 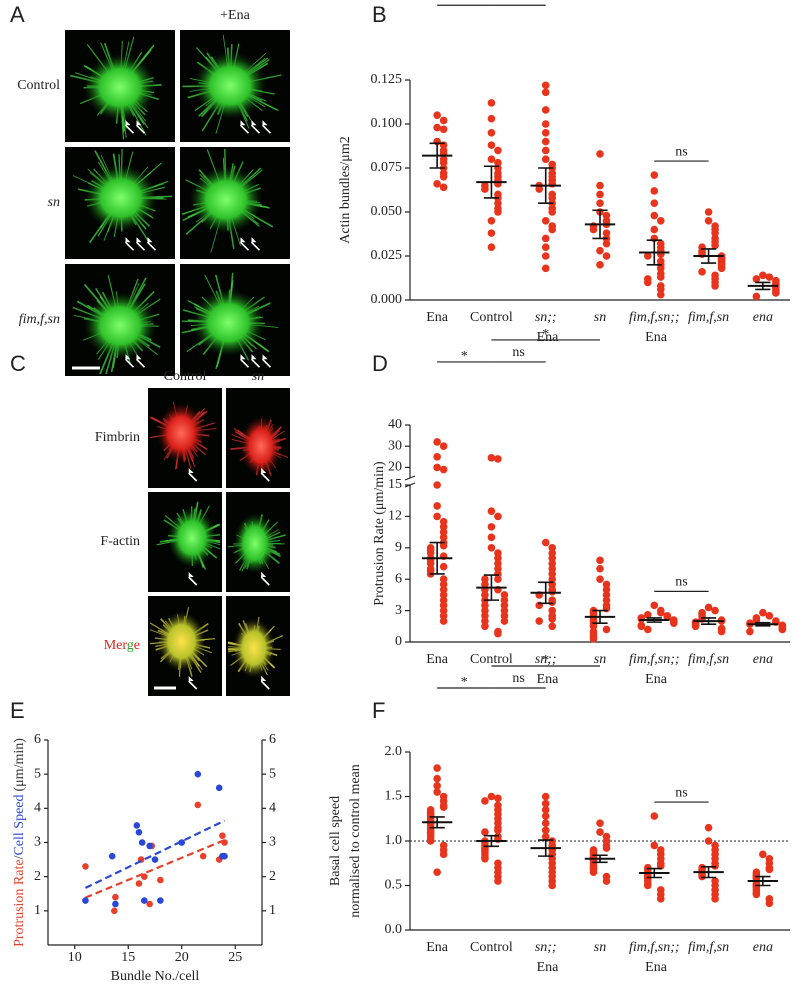 I want to click on y-tick-label: 5, so click(x=37, y=773).